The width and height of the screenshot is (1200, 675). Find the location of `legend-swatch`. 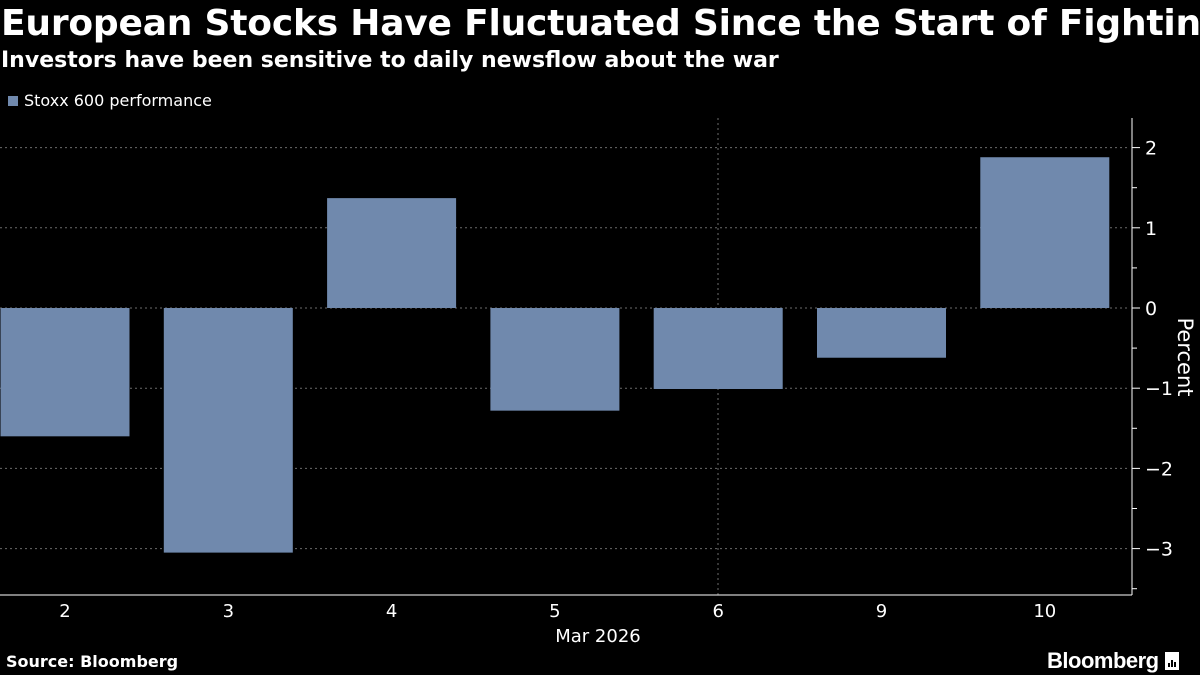

legend-swatch is located at coordinates (13, 101).